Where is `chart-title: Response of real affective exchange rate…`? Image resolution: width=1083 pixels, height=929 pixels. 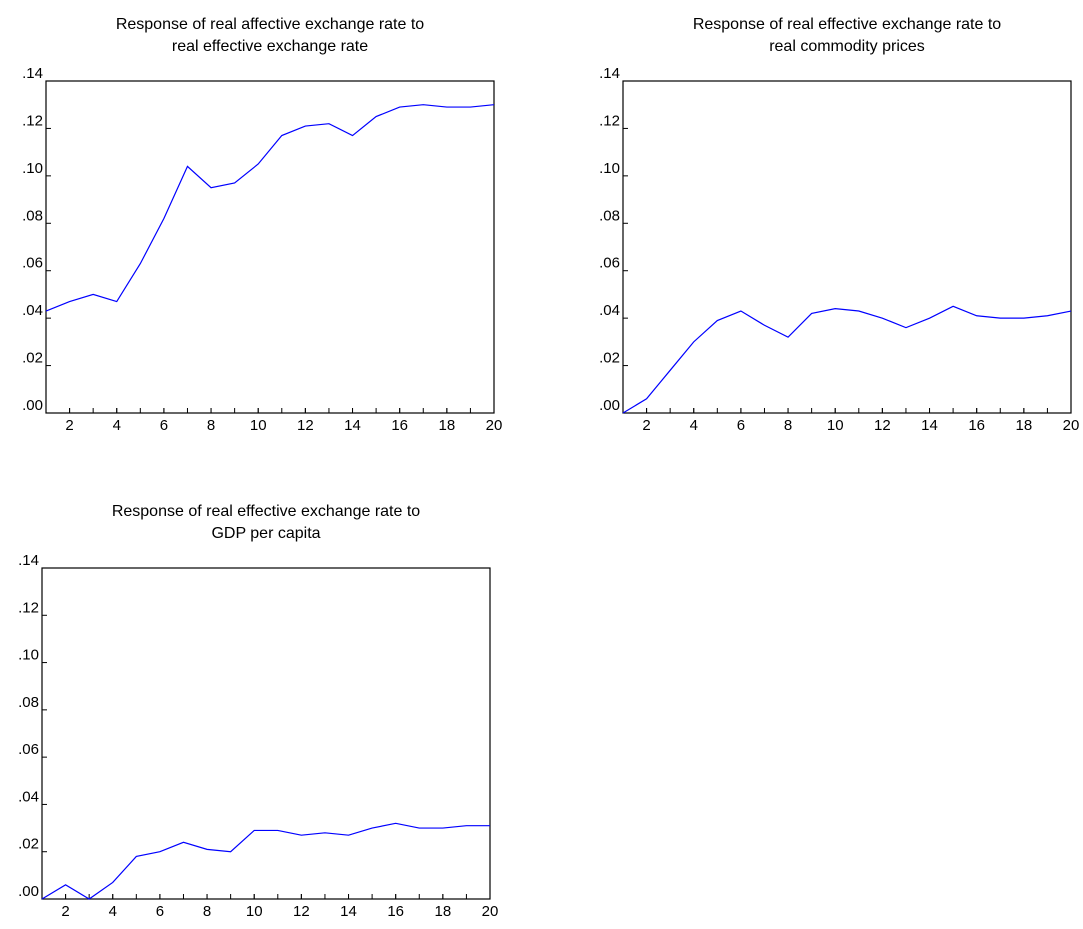 chart-title: Response of real affective exchange rate… is located at coordinates (270, 24).